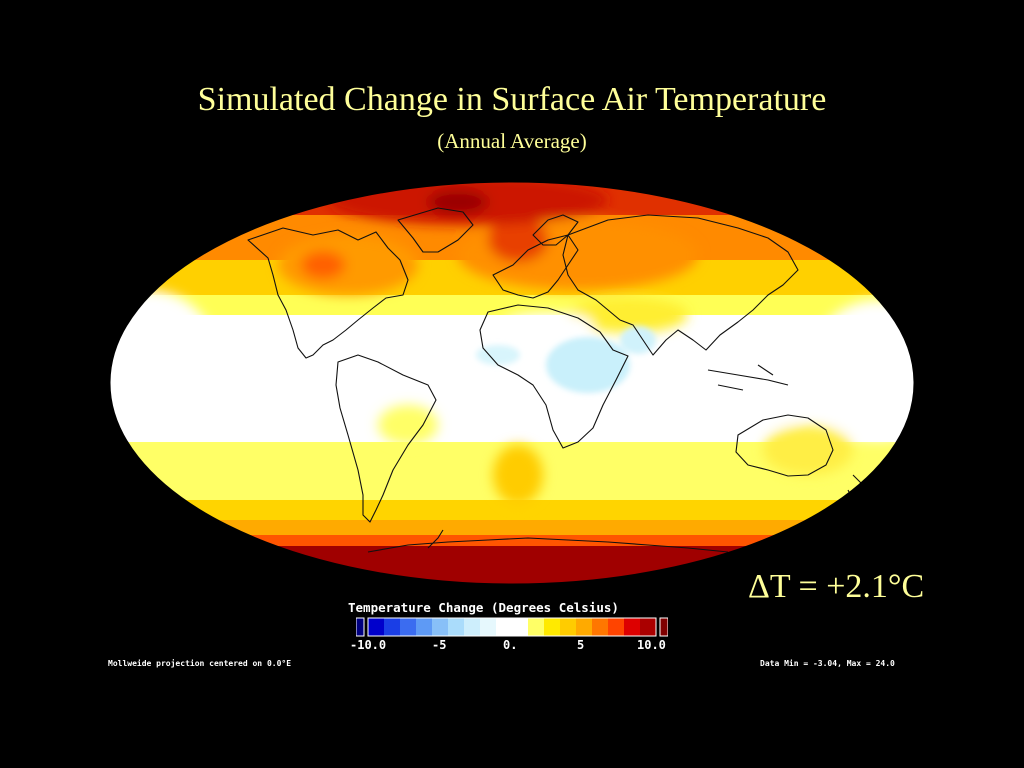 The image size is (1024, 768). I want to click on legend-frame, so click(512, 627).